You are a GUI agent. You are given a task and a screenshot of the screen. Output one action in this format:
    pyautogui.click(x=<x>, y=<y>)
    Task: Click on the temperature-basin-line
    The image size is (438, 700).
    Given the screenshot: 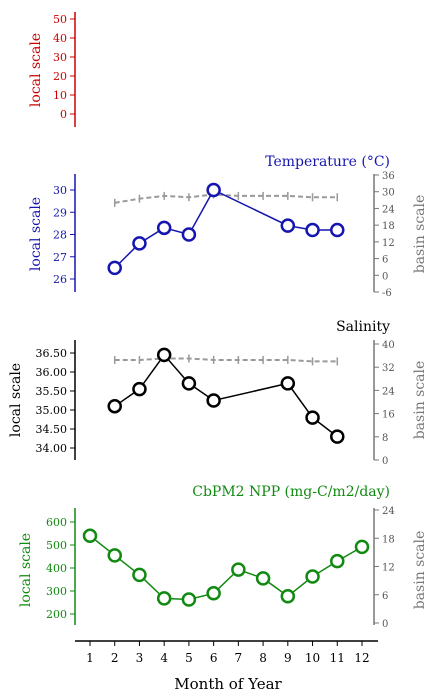 What is the action you would take?
    pyautogui.click(x=226, y=198)
    